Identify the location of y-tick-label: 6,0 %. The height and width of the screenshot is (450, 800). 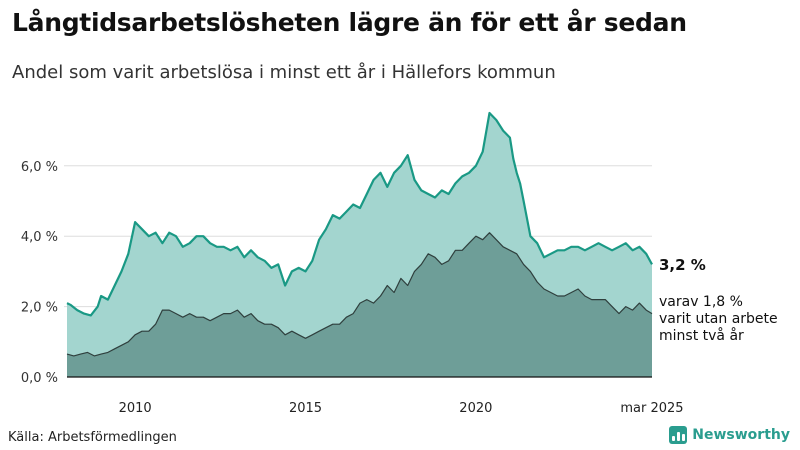
(39, 167).